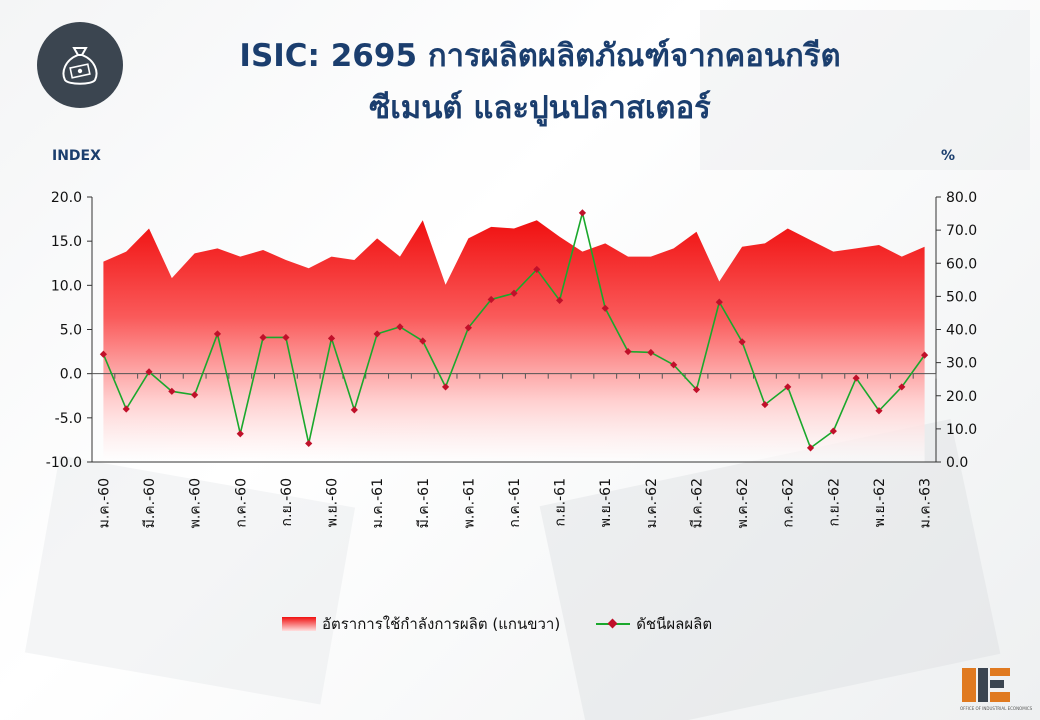 This screenshot has height=720, width=1040. What do you see at coordinates (540, 56) in the screenshot?
I see `title-line-1: ISIC: 2695 การผลิตผลิตภัณฑ์จากคอนกรีต` at bounding box center [540, 56].